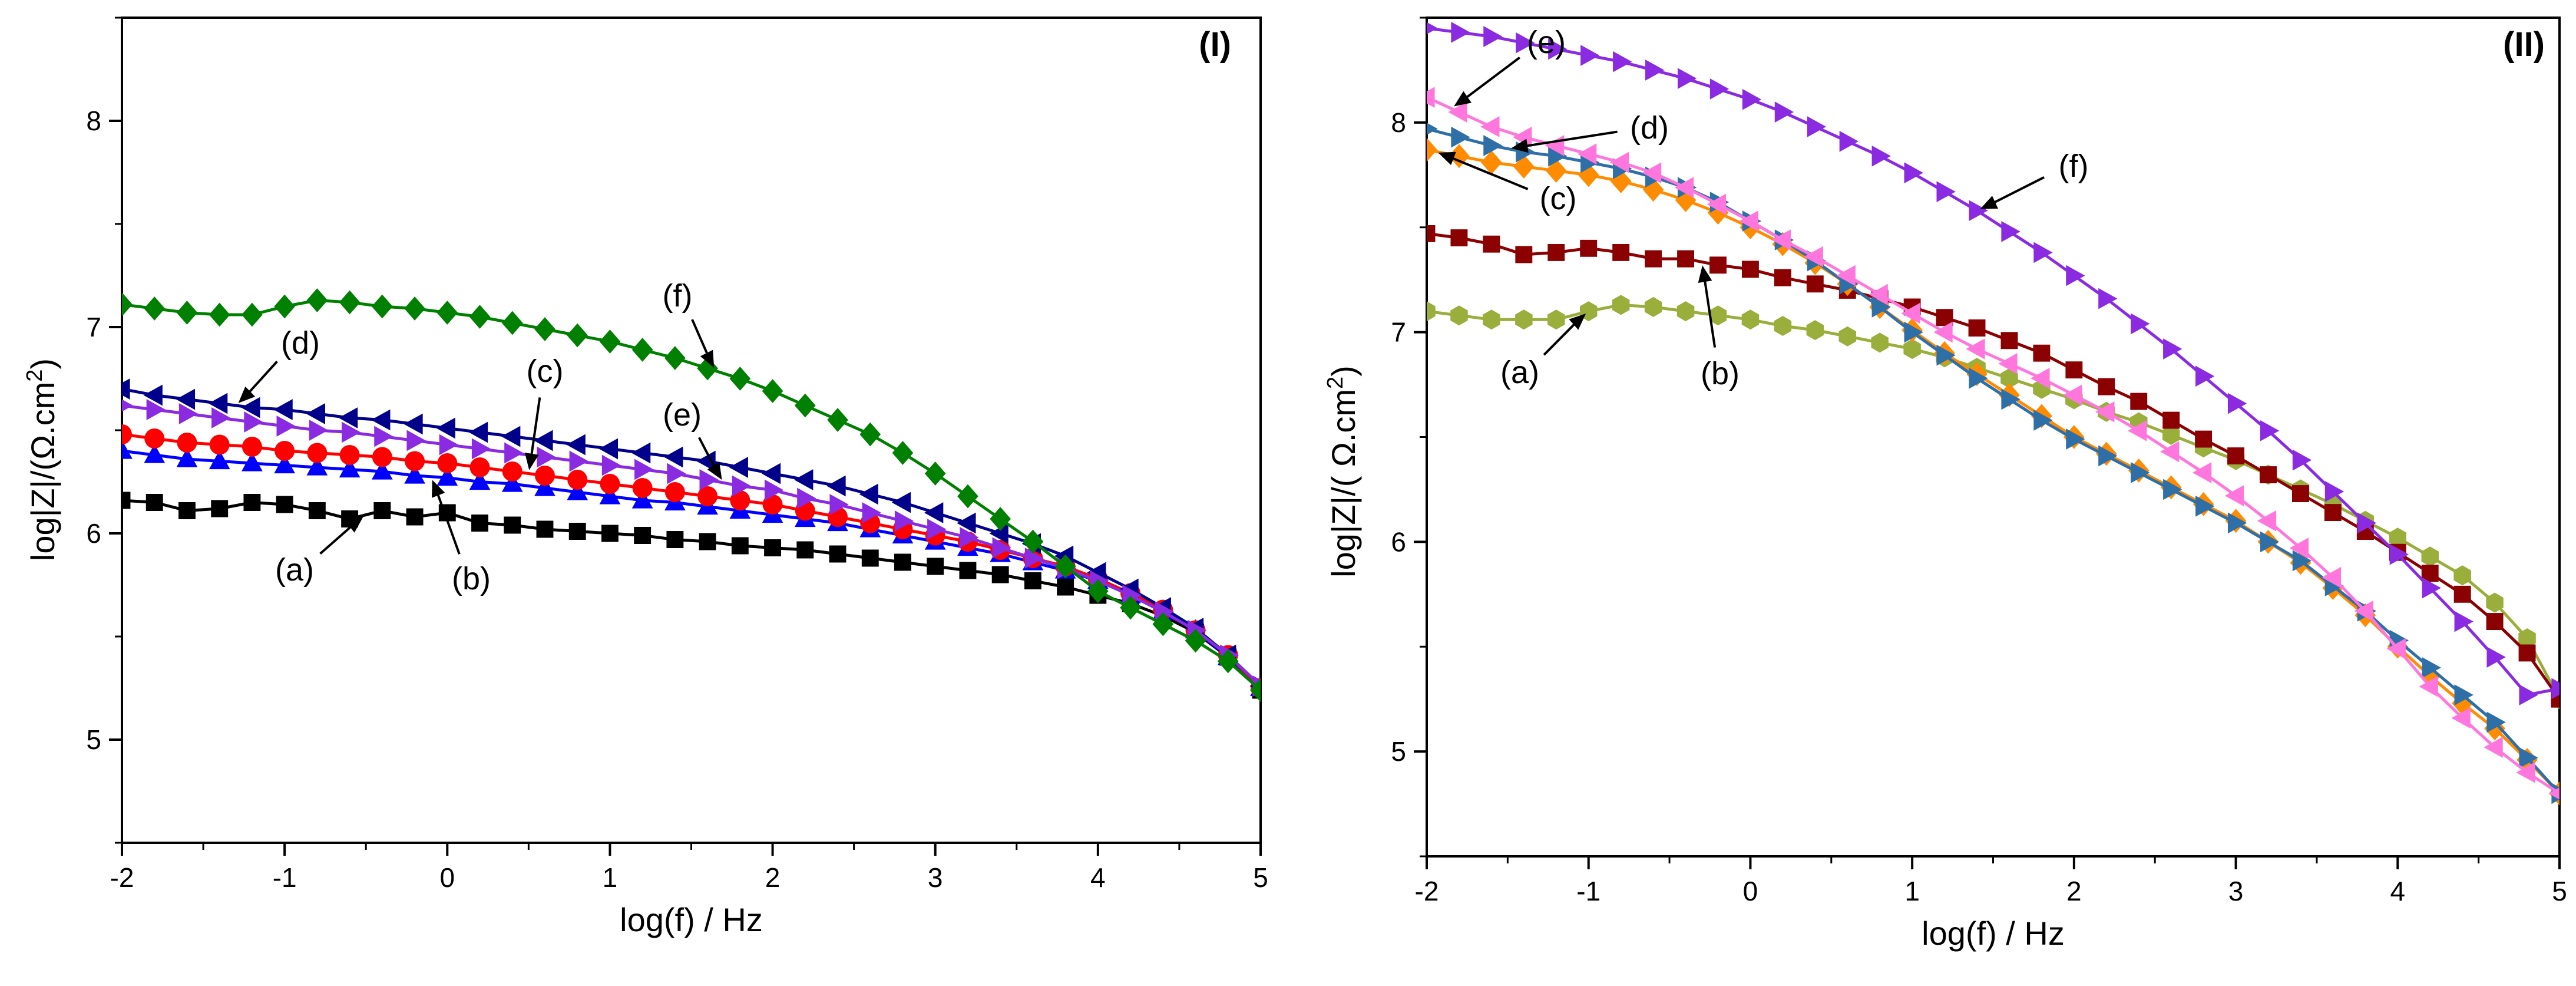  What do you see at coordinates (1558, 199) in the screenshot?
I see `curve-label: (c)` at bounding box center [1558, 199].